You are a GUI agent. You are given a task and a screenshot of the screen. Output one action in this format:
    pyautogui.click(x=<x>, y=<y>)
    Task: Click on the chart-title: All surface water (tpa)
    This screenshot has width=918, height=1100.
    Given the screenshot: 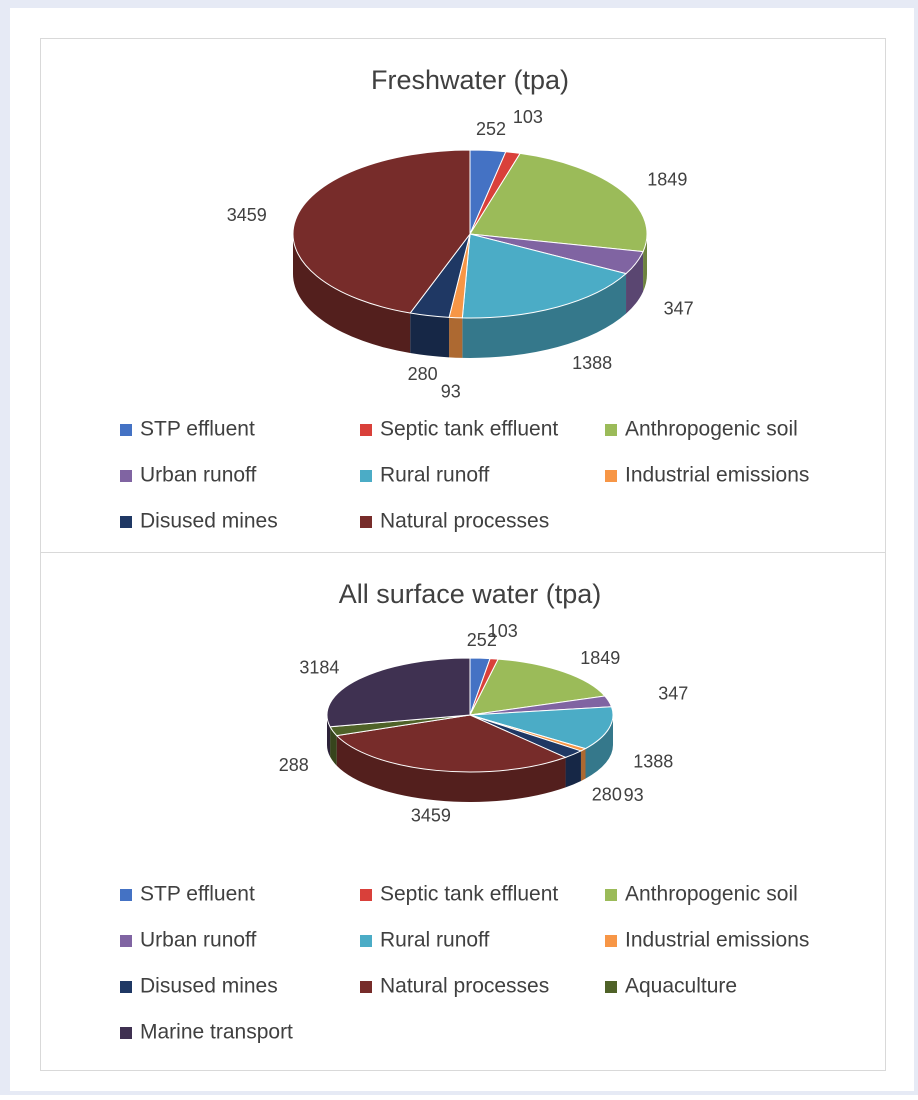 What is the action you would take?
    pyautogui.click(x=470, y=594)
    